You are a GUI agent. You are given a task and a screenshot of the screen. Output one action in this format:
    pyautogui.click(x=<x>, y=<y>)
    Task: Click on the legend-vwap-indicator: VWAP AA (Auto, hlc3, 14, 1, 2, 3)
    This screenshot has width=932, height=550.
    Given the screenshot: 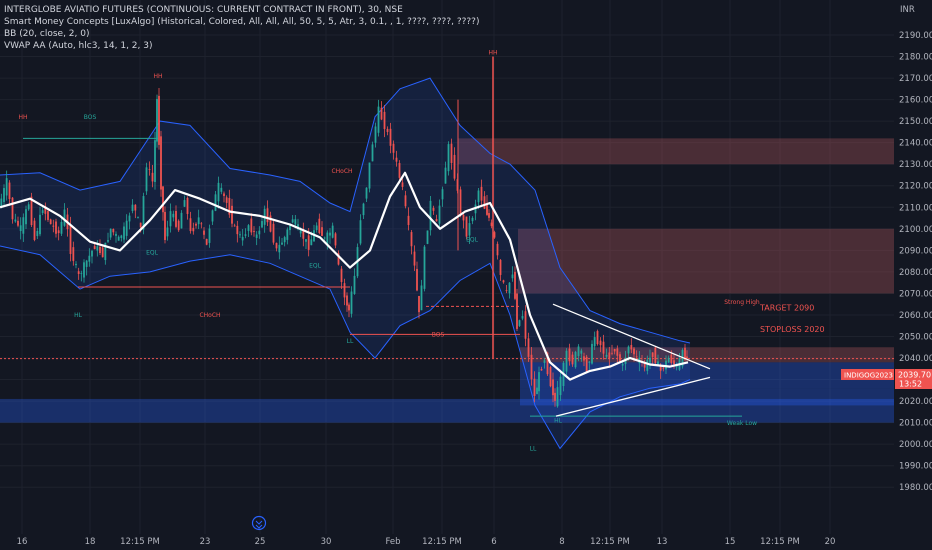 What is the action you would take?
    pyautogui.click(x=78, y=46)
    